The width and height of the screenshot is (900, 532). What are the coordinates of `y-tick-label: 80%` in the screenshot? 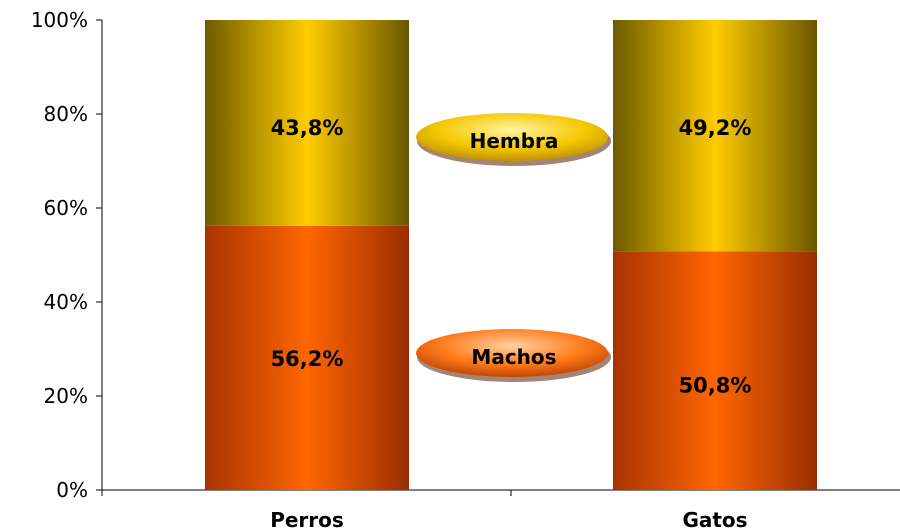 It's located at (66, 114).